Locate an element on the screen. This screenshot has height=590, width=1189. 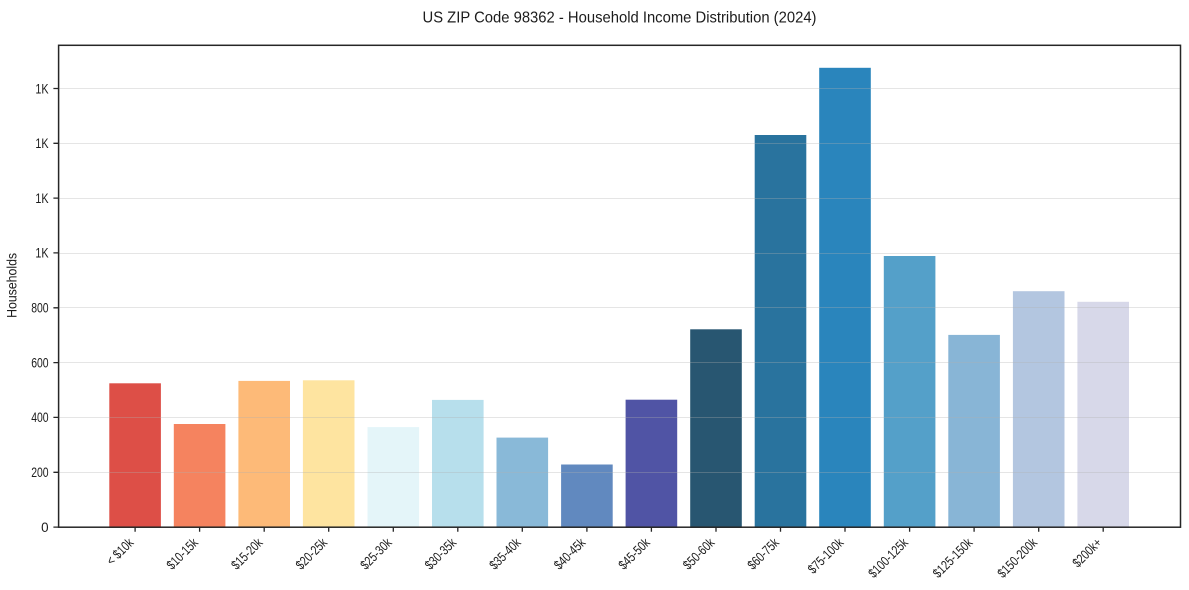
svg-text: Households is located at coordinates (12, 285).